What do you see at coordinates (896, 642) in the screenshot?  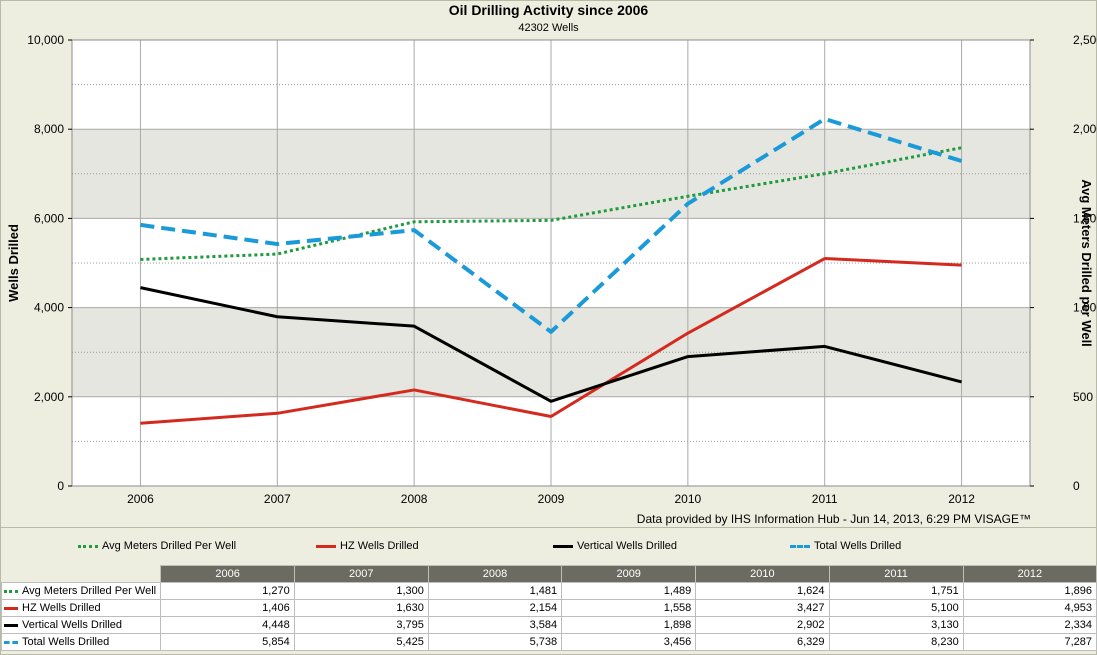 I see `table-cell: 8,230` at bounding box center [896, 642].